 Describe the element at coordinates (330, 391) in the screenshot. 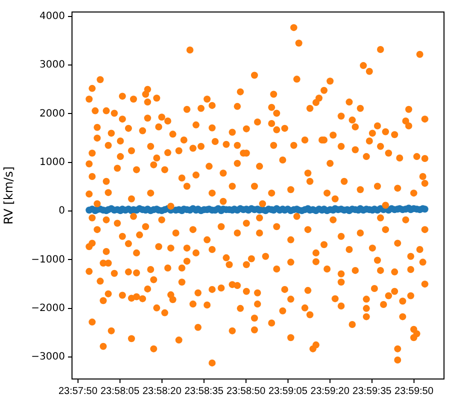

I see `x-tick-label: 23:59:20` at that location.